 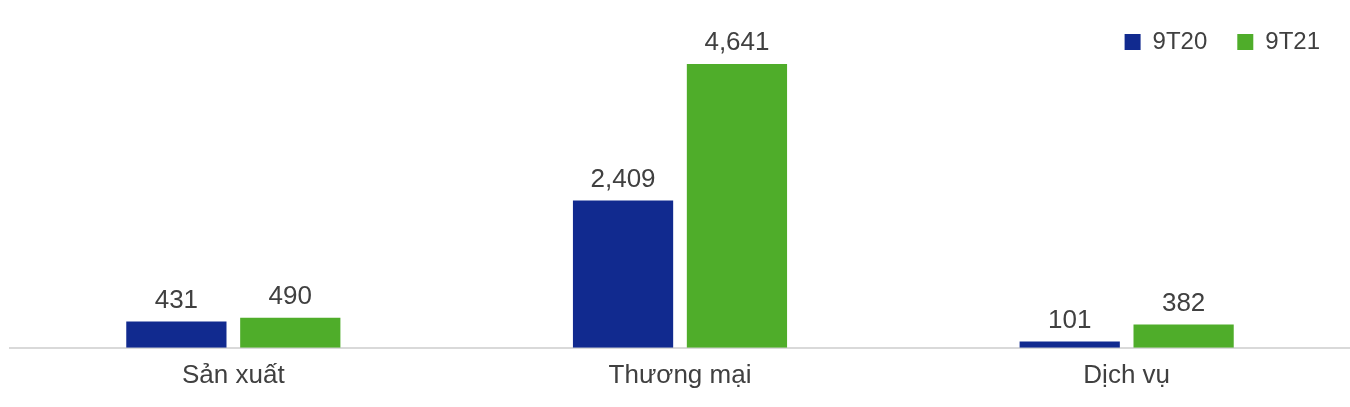 What do you see at coordinates (1180, 40) in the screenshot?
I see `legend-label: 9T20` at bounding box center [1180, 40].